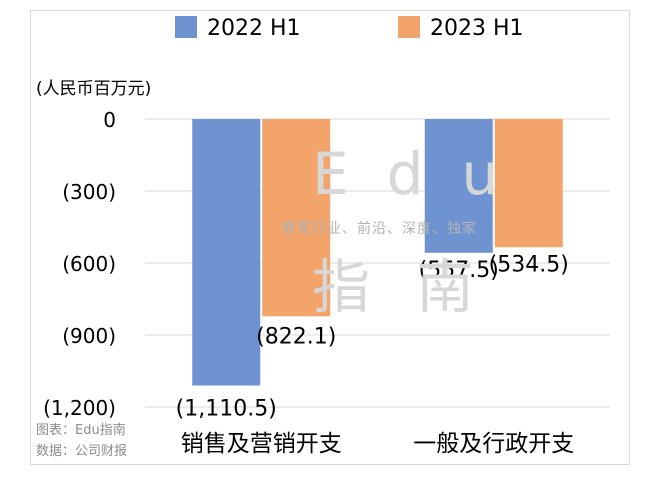 Image resolution: width=660 pixels, height=478 pixels. I want to click on y-tick-label: (600), so click(89, 264).